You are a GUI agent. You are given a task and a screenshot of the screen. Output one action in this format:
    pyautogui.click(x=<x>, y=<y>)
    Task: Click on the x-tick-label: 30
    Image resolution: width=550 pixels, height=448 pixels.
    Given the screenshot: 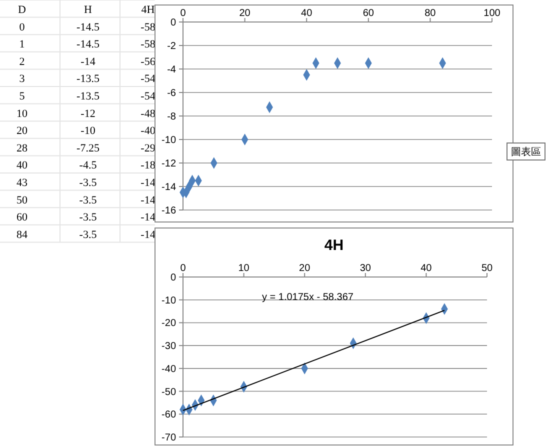 What is the action you would take?
    pyautogui.click(x=366, y=268)
    